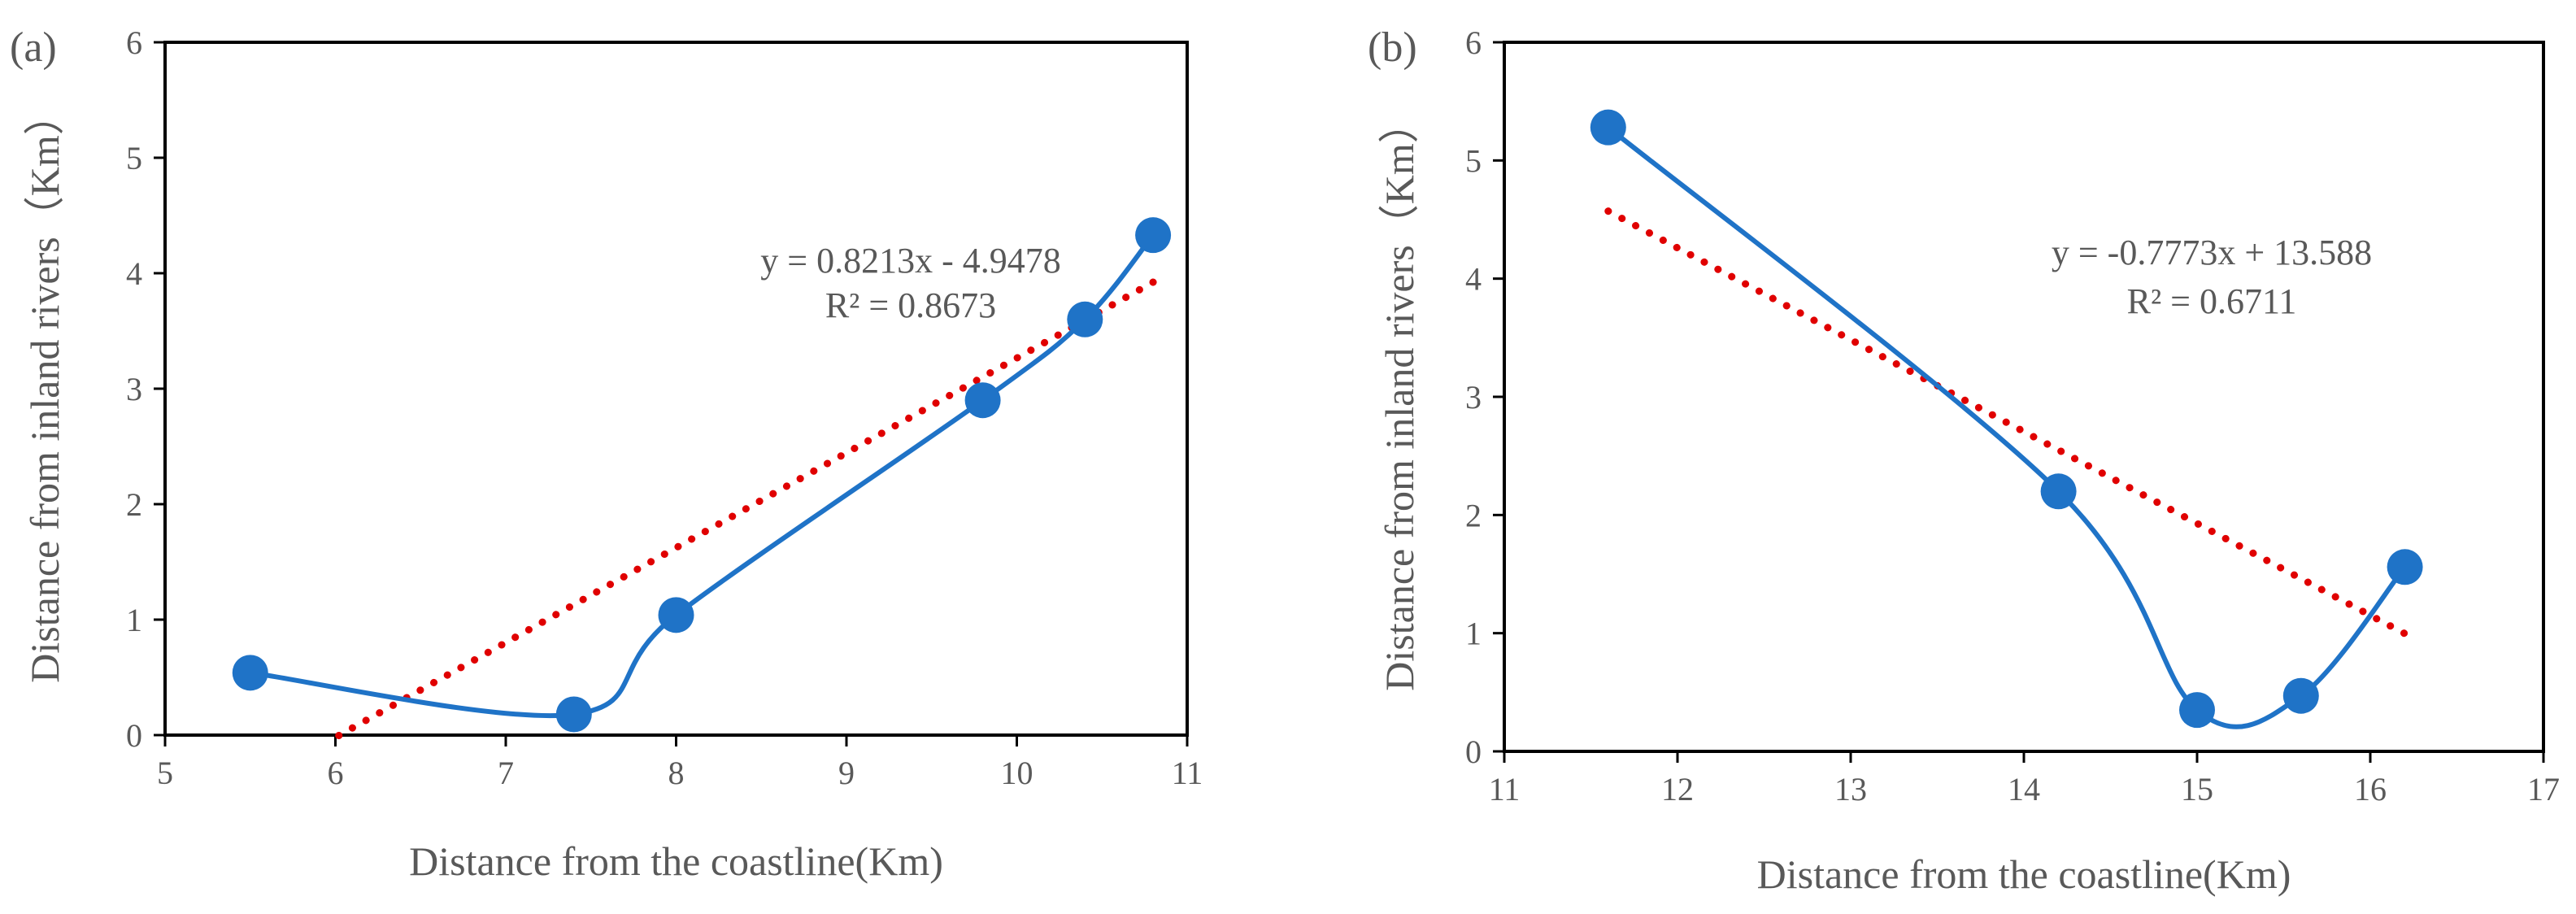 This screenshot has height=914, width=2576. Describe the element at coordinates (506, 773) in the screenshot. I see `x-tick-label: 7` at that location.